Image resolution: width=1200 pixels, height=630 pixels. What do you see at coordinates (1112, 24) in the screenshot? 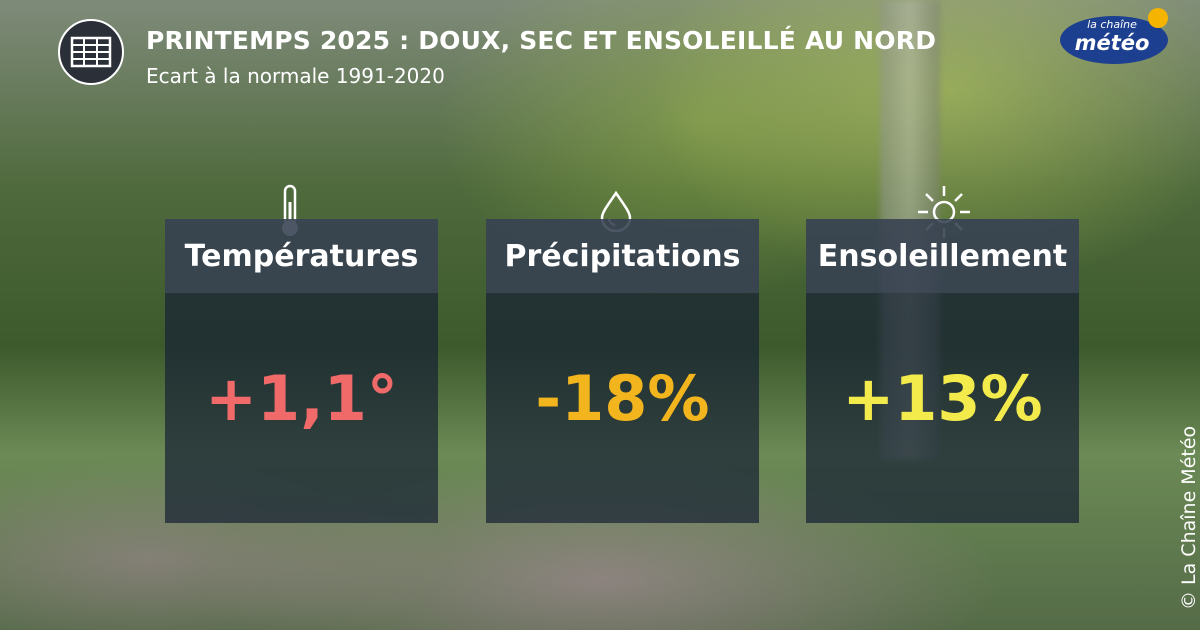
I see `logo-line1: la chaîne` at bounding box center [1112, 24].